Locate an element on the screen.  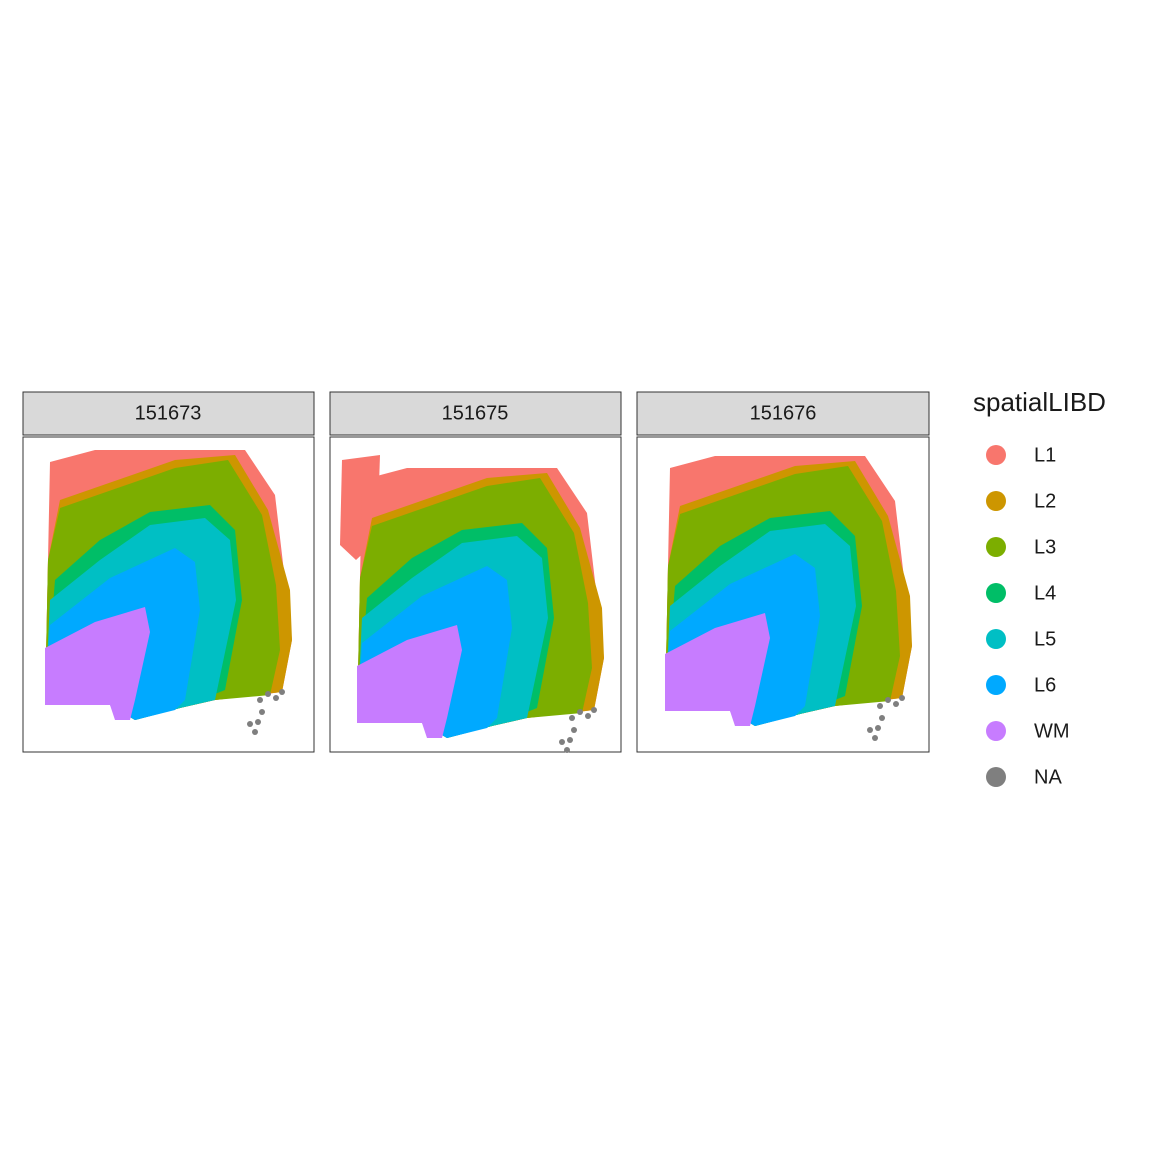
legend-label: L5 is located at coordinates (1045, 639).